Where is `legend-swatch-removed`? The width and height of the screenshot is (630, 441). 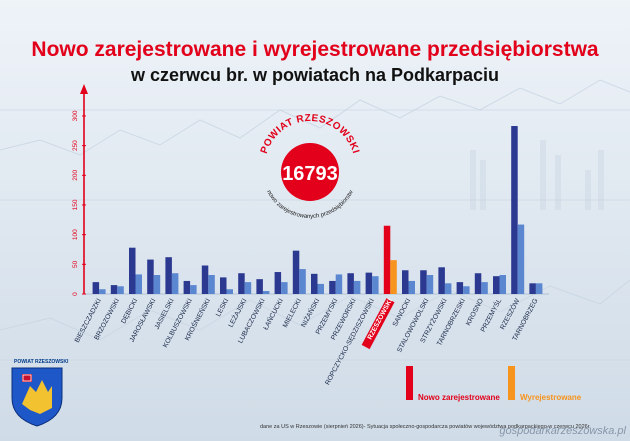 legend-swatch-removed is located at coordinates (511, 383).